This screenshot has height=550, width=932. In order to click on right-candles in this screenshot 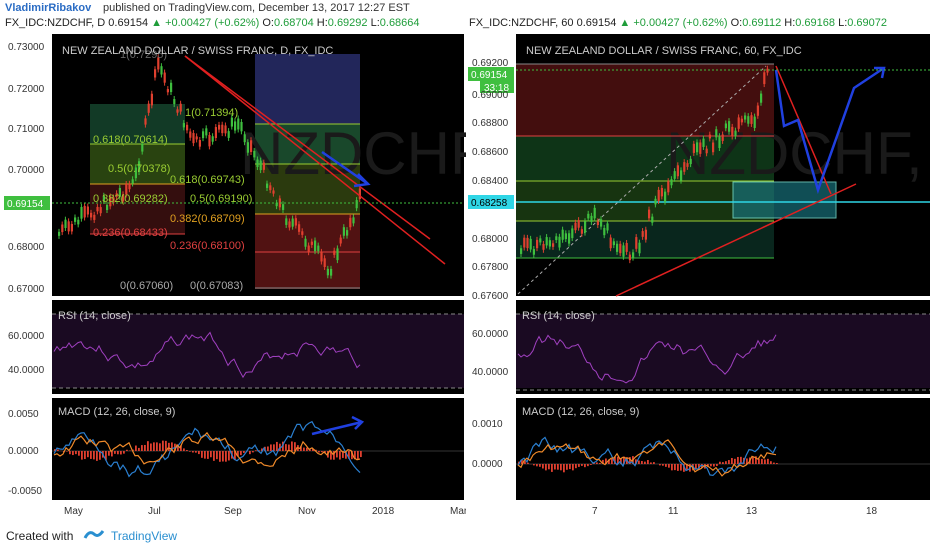, I will do `click(644, 164)`.